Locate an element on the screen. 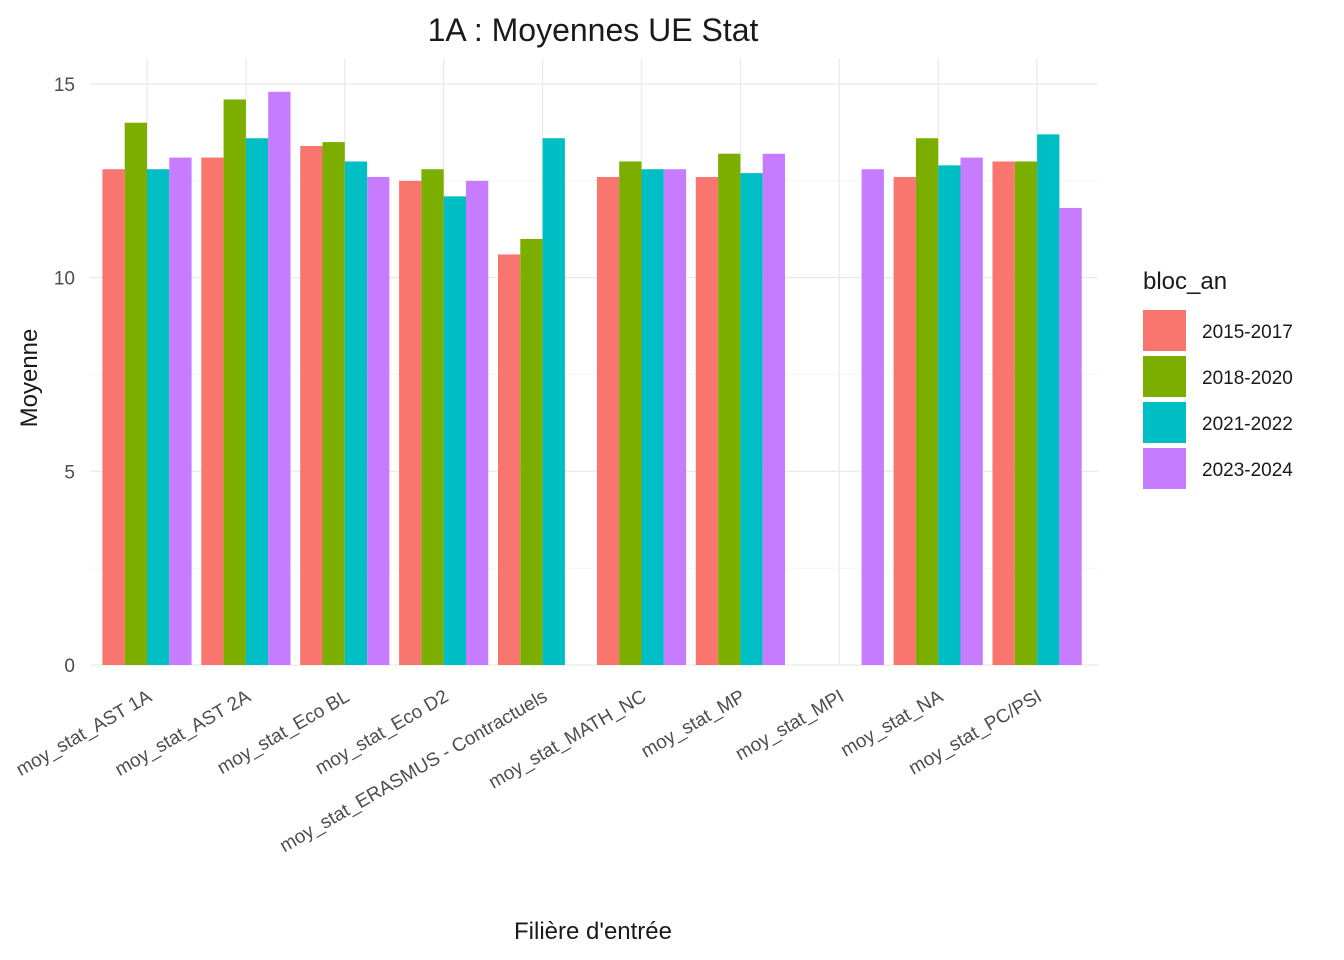  y-tick-label: 0 is located at coordinates (69, 666).